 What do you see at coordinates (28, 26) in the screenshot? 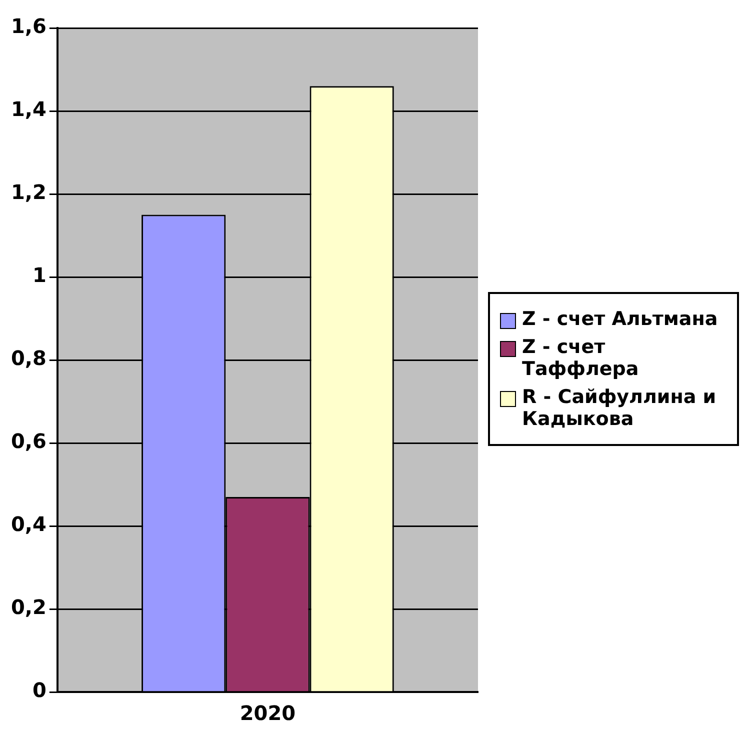
I see `y-tick-label: 1,6` at bounding box center [28, 26].